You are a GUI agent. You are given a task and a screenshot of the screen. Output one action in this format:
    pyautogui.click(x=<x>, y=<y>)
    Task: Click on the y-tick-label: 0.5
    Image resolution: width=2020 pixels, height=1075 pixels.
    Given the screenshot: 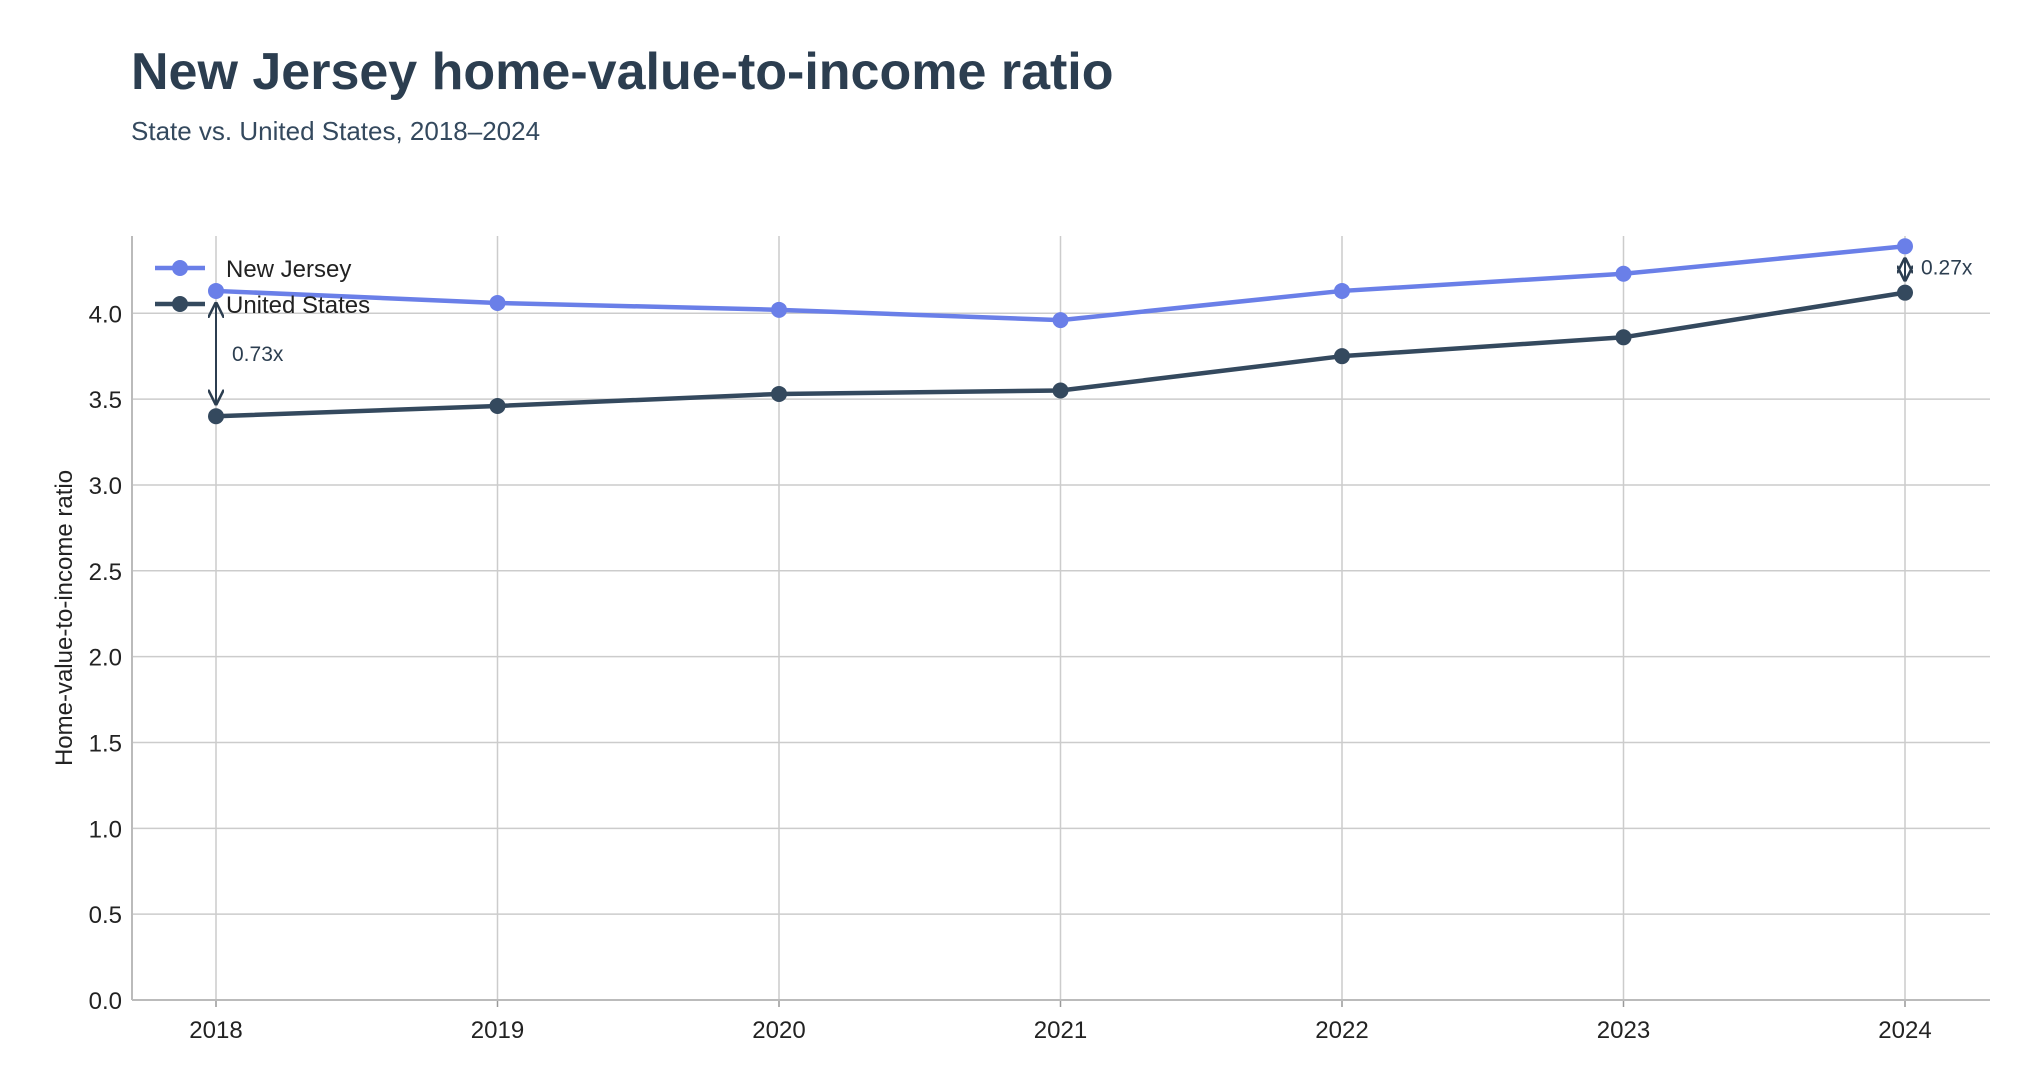 What is the action you would take?
    pyautogui.click(x=105, y=915)
    